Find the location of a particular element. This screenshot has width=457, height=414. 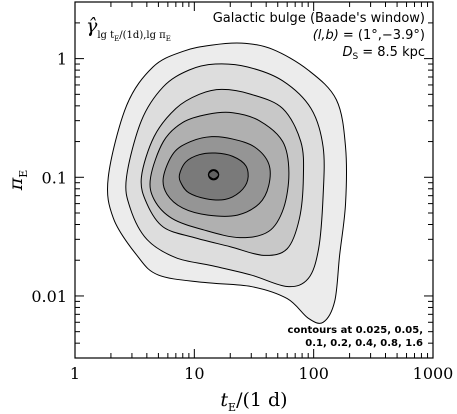

annotation-line2-lhs: (l,b) is located at coordinates (326, 35).